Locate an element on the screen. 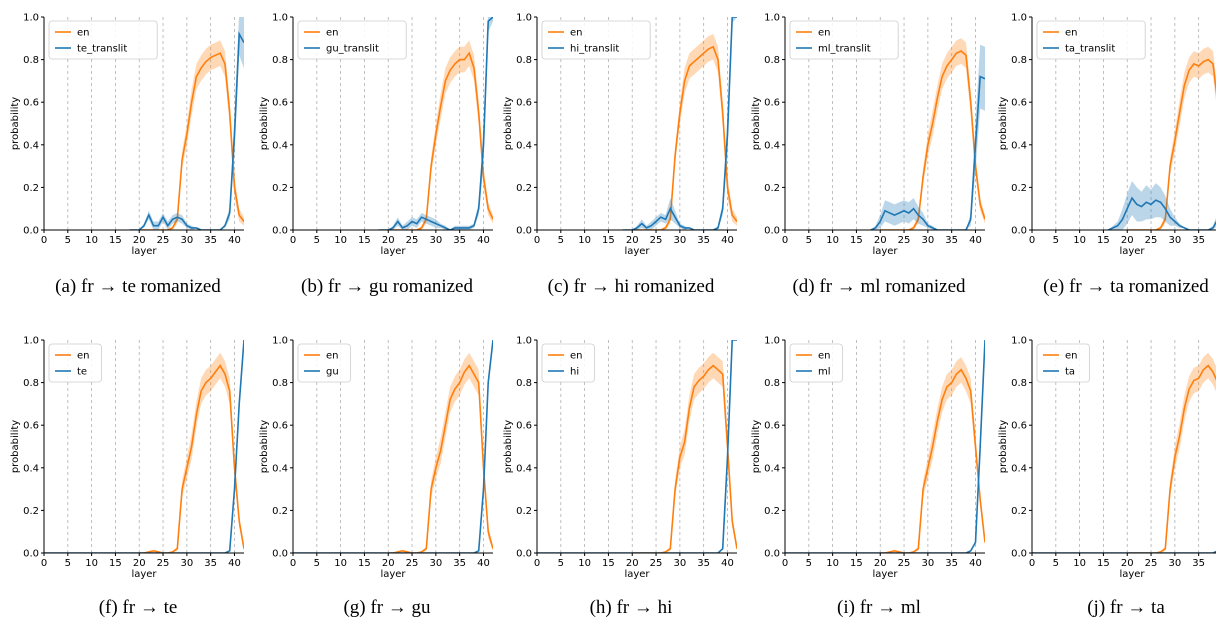 Image resolution: width=1216 pixels, height=620 pixels. subplot-caption: (f) fr → te is located at coordinates (138, 607).